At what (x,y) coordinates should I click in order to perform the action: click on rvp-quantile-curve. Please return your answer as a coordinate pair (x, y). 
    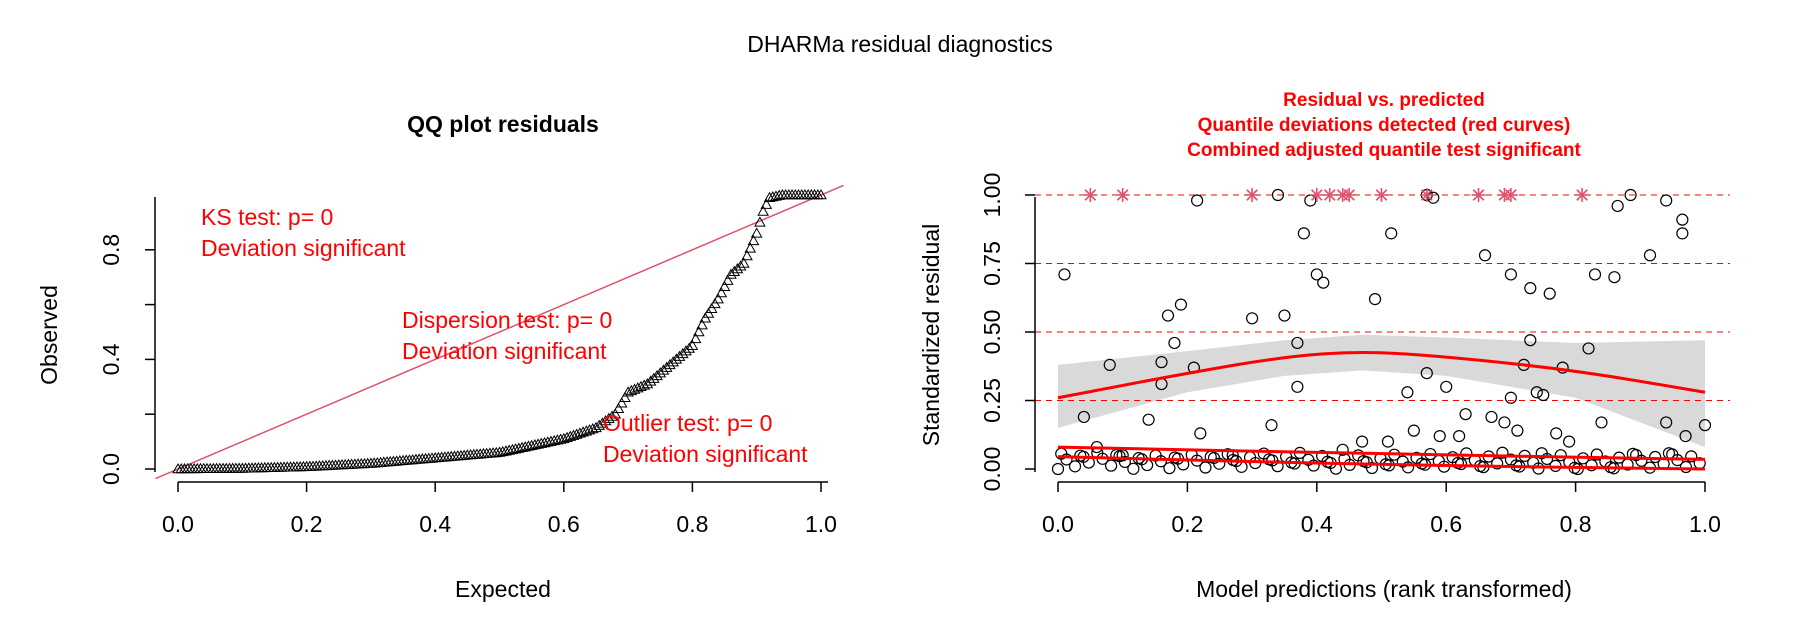
    Looking at the image, I should click on (1381, 463).